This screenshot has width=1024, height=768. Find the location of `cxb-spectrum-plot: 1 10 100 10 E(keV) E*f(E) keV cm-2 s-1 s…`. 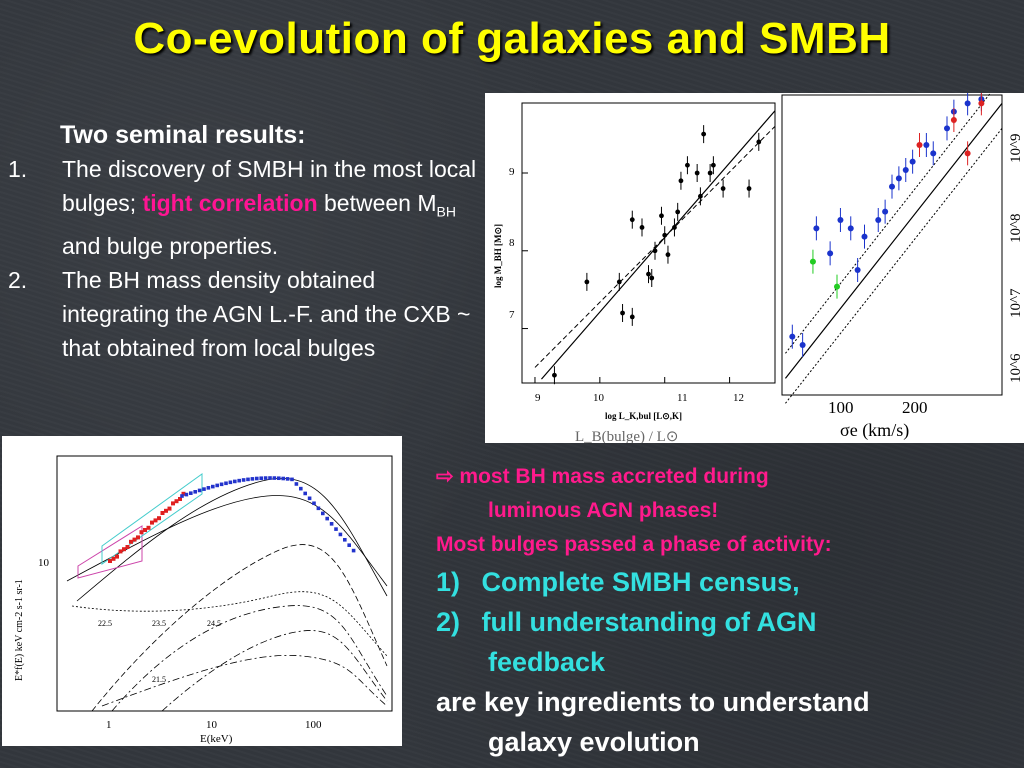

cxb-spectrum-plot: 1 10 100 10 E(keV) E*f(E) keV cm-2 s-1 s… is located at coordinates (203, 600).